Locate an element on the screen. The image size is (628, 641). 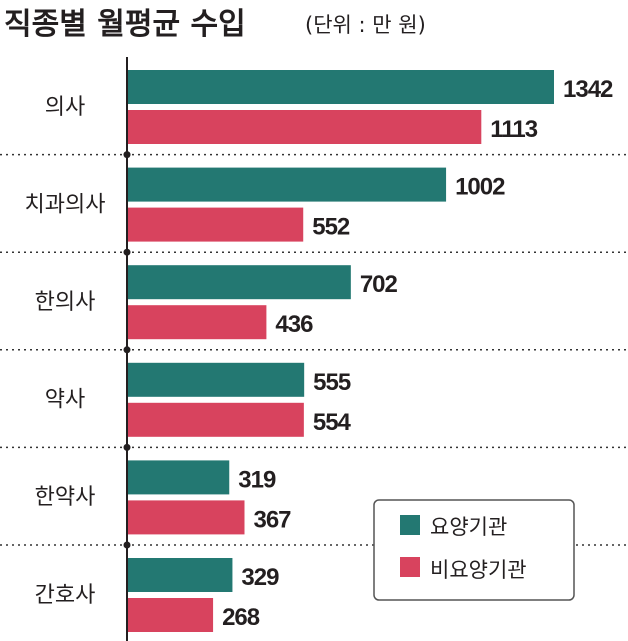
legend-swatch-red is located at coordinates (410, 567).